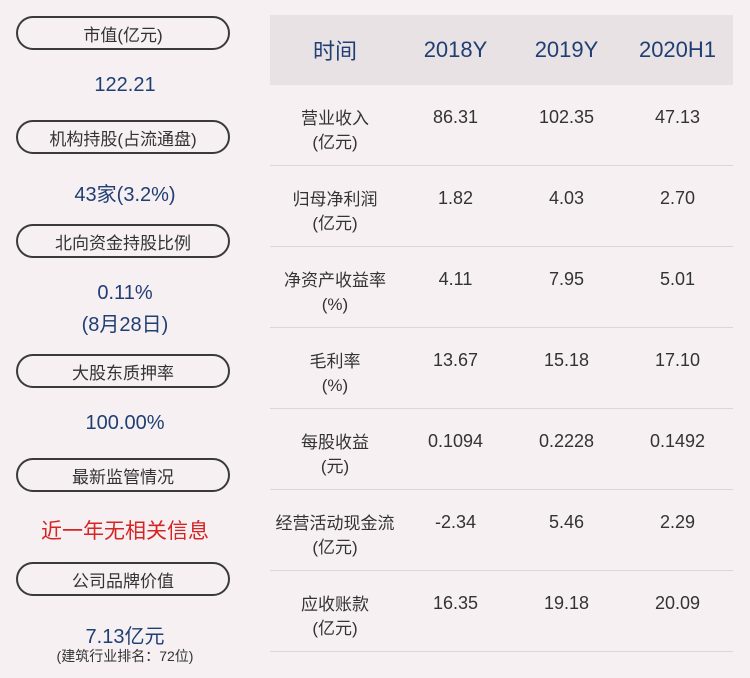 The height and width of the screenshot is (678, 750). Describe the element at coordinates (501, 611) in the screenshot. I see `table-row: 应收账款 (亿元) 16.35 19.18 20.09` at that location.